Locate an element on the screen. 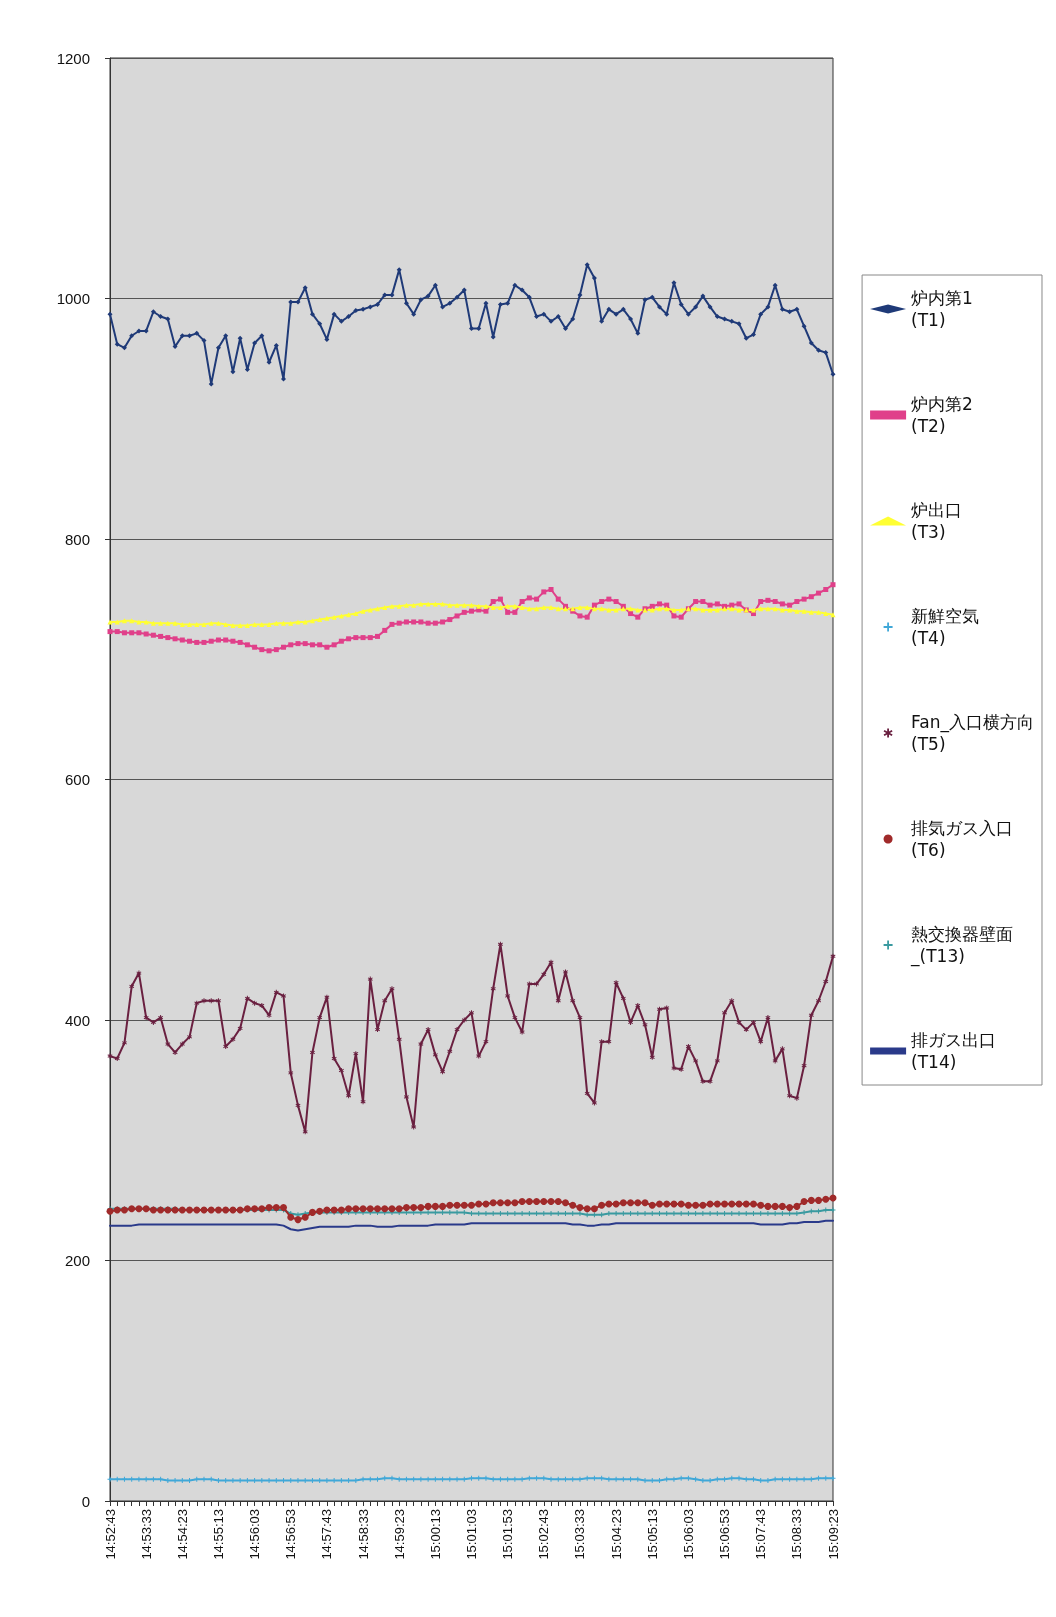  x-tick-label: 14:52:43 is located at coordinates (110, 1534).